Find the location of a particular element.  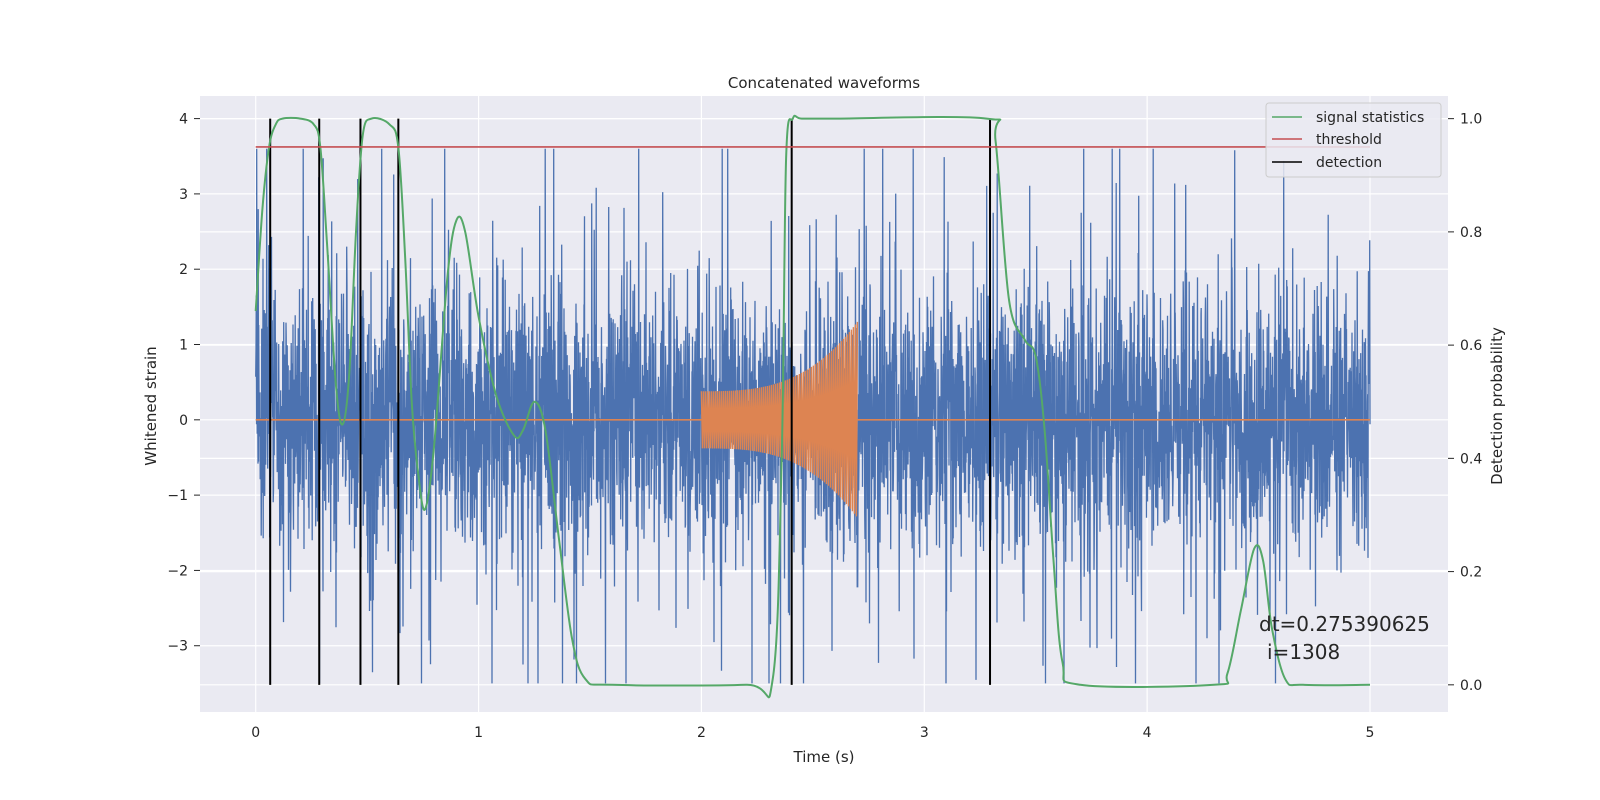

y-tick-label: 3 is located at coordinates (183, 195).